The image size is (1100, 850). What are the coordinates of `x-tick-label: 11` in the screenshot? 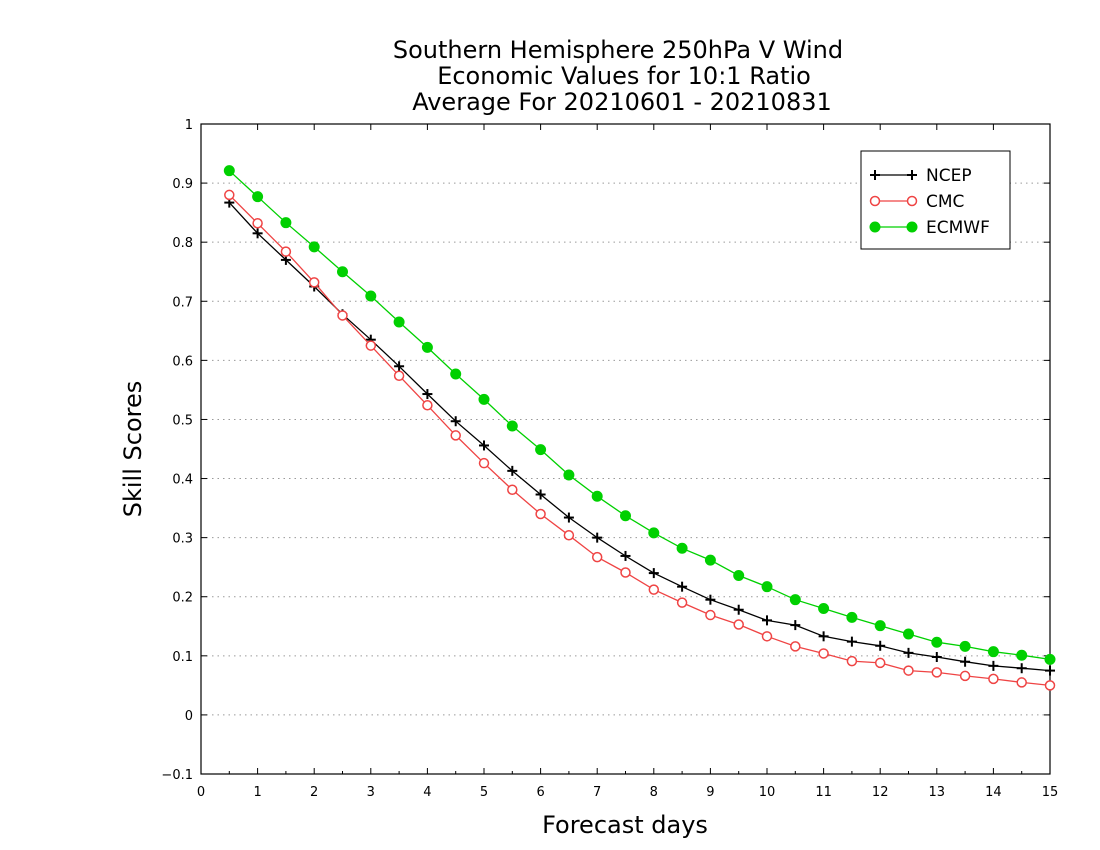 It's located at (823, 792).